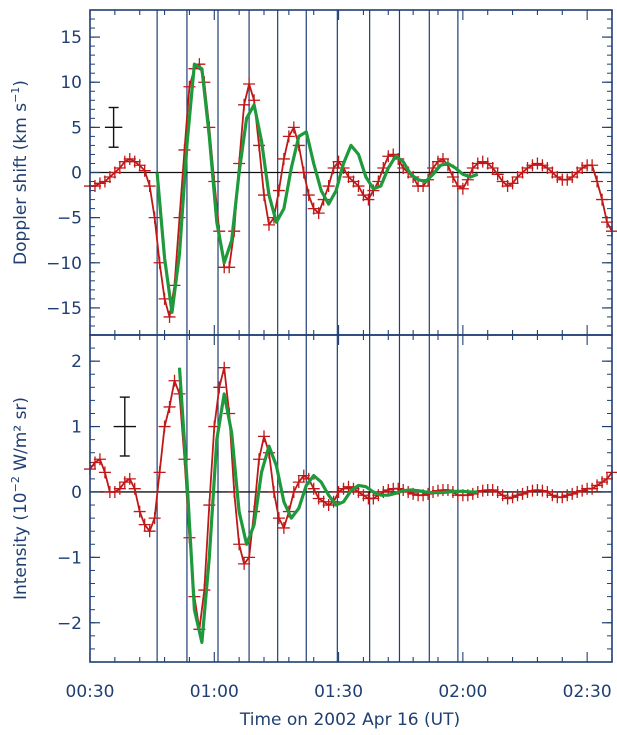  What do you see at coordinates (76, 428) in the screenshot?
I see `intensity-ytick-label: 1` at bounding box center [76, 428].